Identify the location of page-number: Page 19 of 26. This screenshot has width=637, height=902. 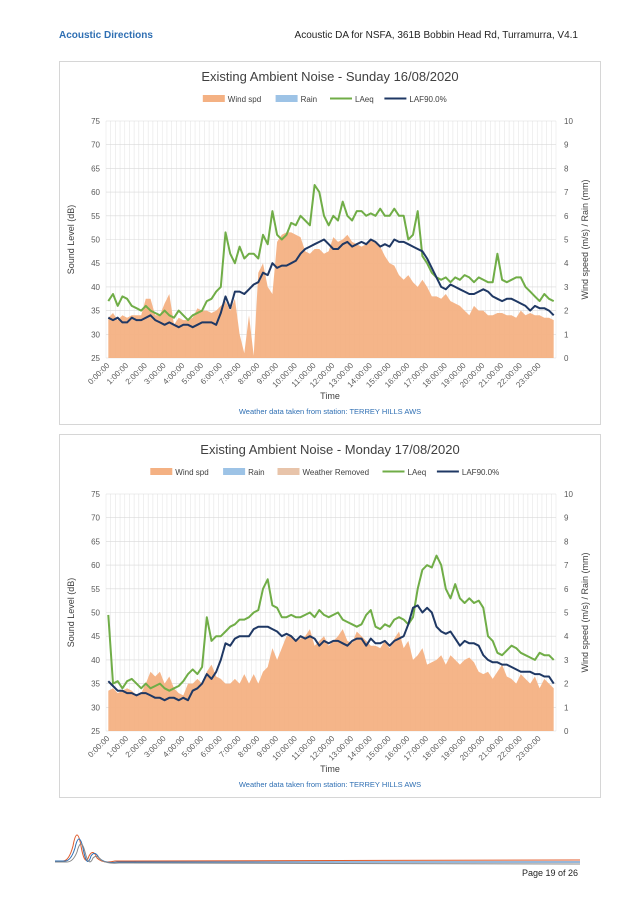
(549, 873).